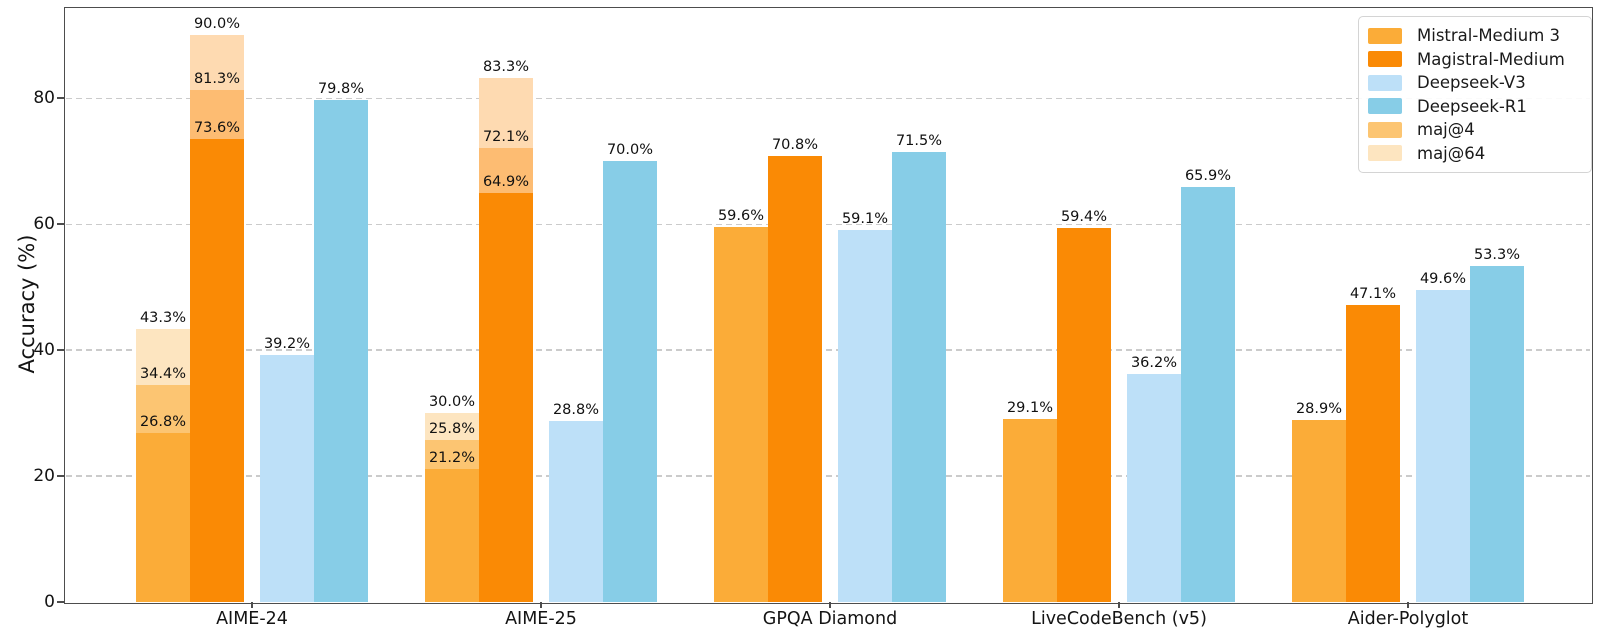 This screenshot has height=635, width=1600. What do you see at coordinates (1491, 59) in the screenshot?
I see `legend-label: Magistral-Medium` at bounding box center [1491, 59].